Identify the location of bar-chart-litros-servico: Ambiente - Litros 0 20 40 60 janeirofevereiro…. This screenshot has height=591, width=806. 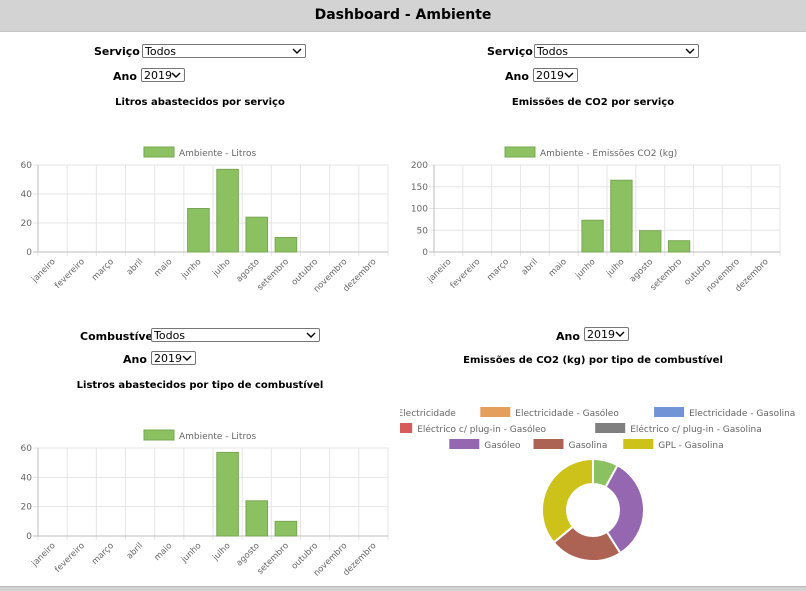
(205, 220).